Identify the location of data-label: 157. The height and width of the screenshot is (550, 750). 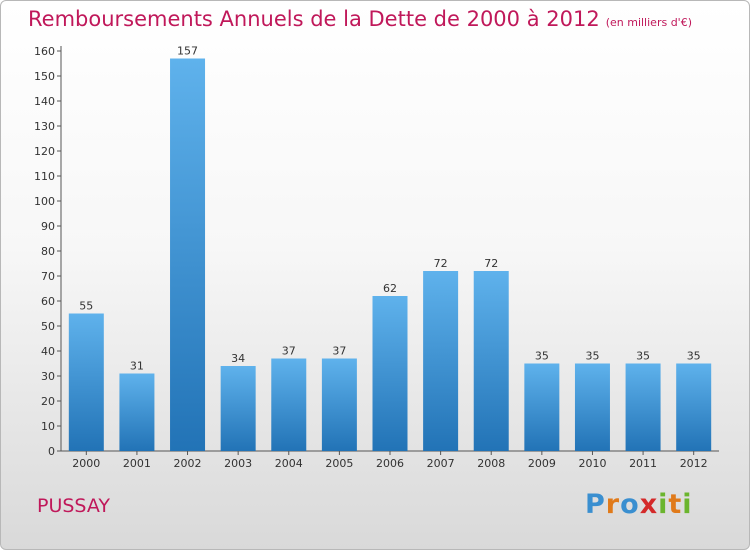
(187, 51).